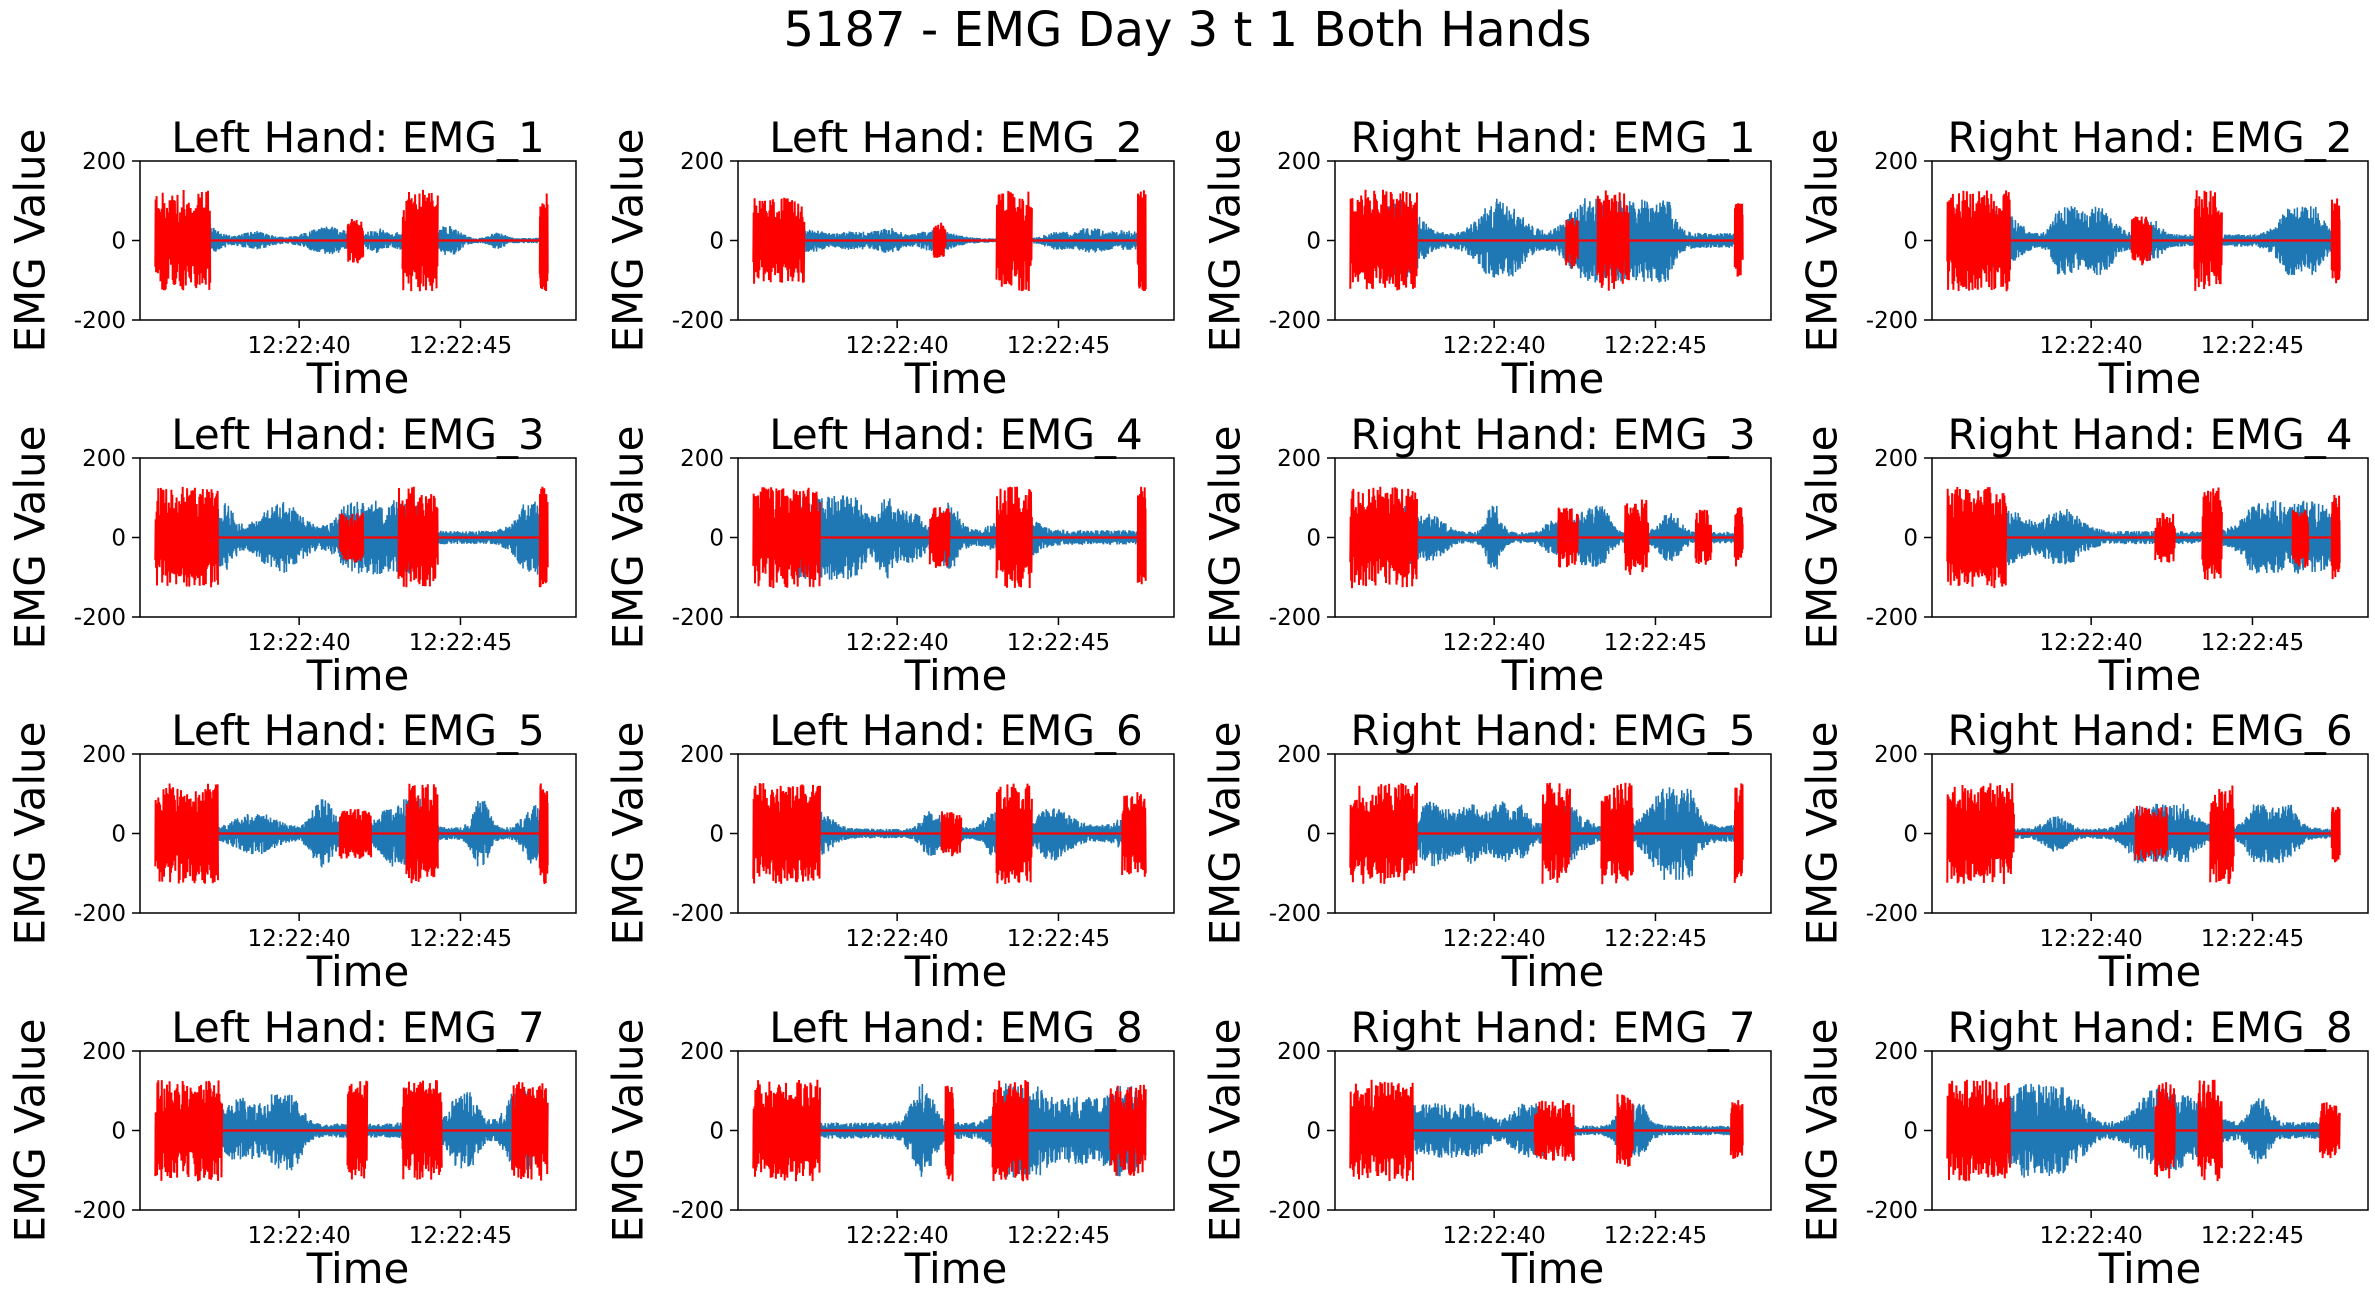  I want to click on subplot-title: Left Hand: EMG_7, so click(358, 1027).